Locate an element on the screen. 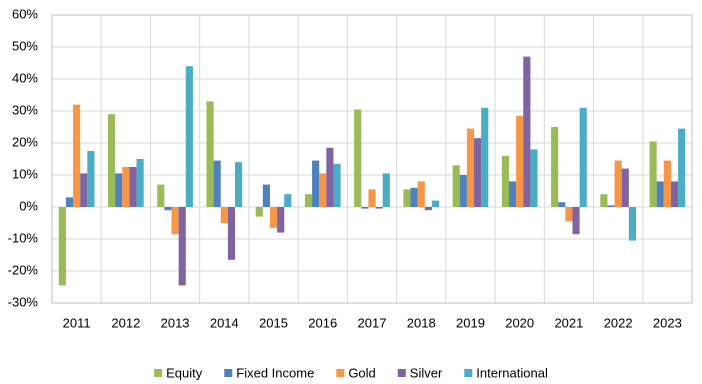 Image resolution: width=702 pixels, height=384 pixels. legend-label: International is located at coordinates (512, 372).